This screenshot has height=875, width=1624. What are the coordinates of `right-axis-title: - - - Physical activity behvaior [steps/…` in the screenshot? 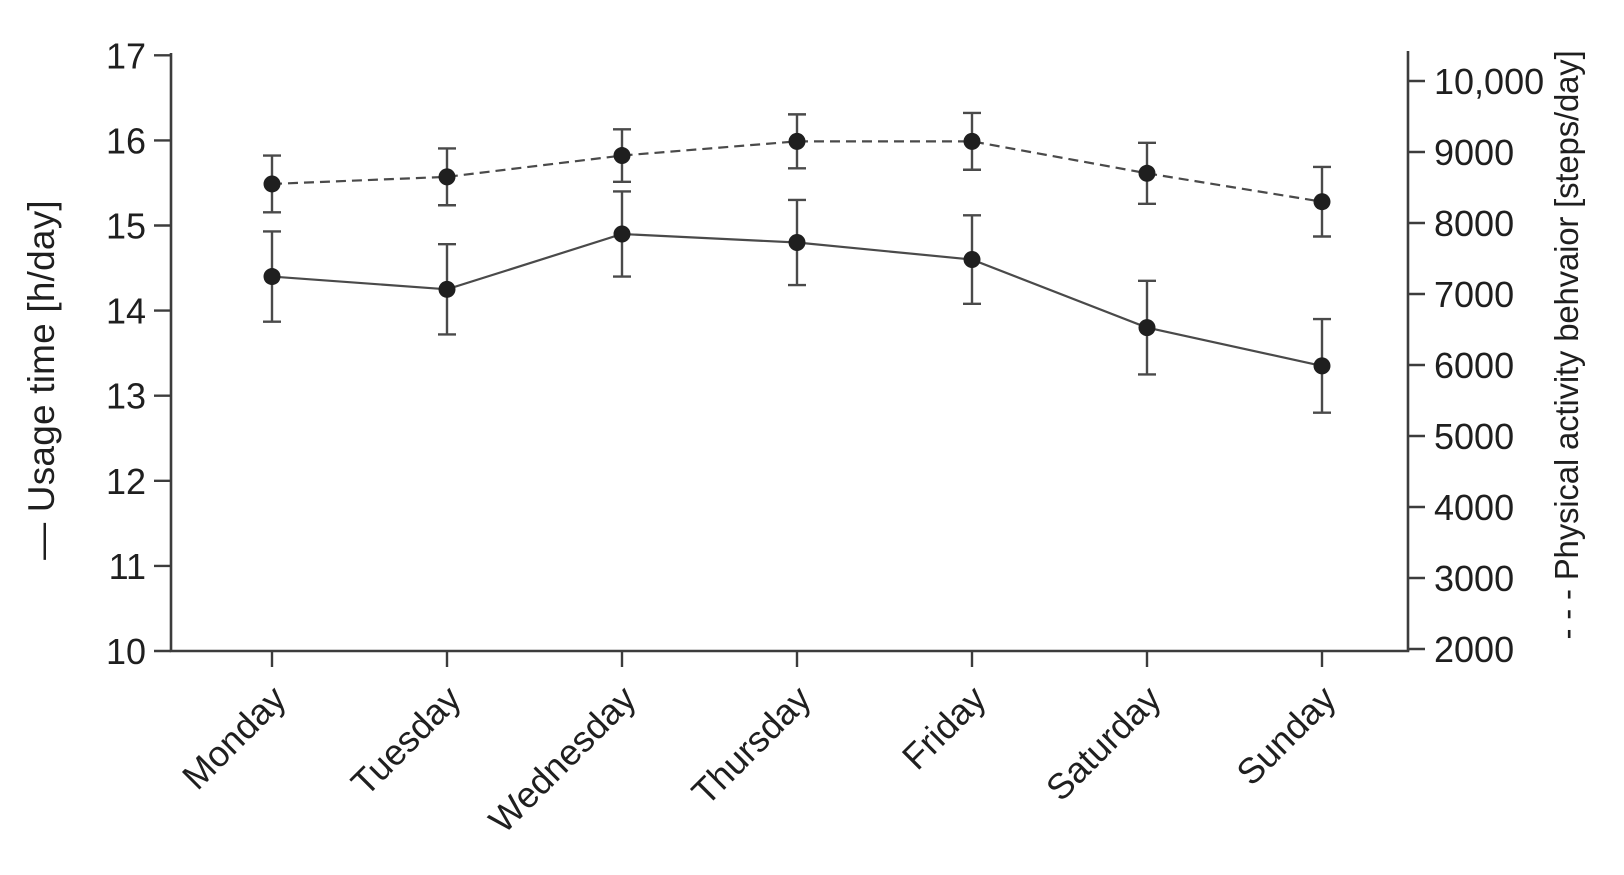 It's located at (1566, 345).